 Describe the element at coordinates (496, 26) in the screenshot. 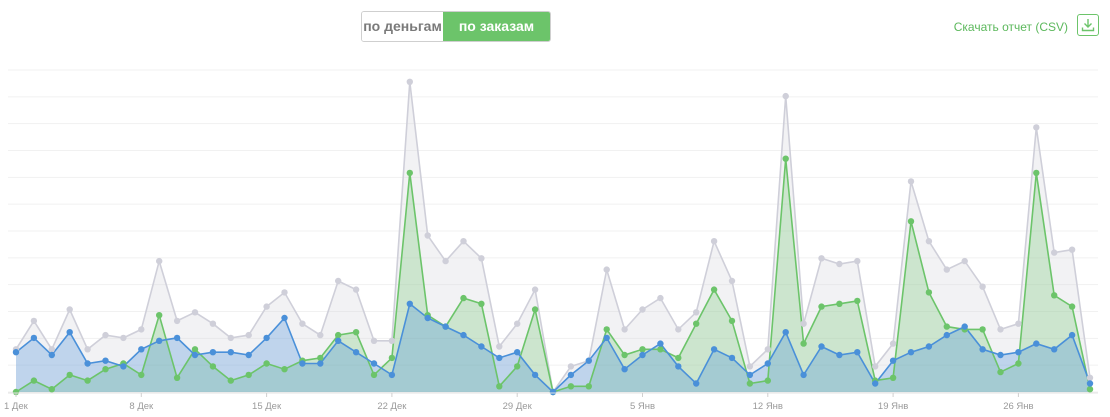

I see `by-orders-button: по заказам` at that location.